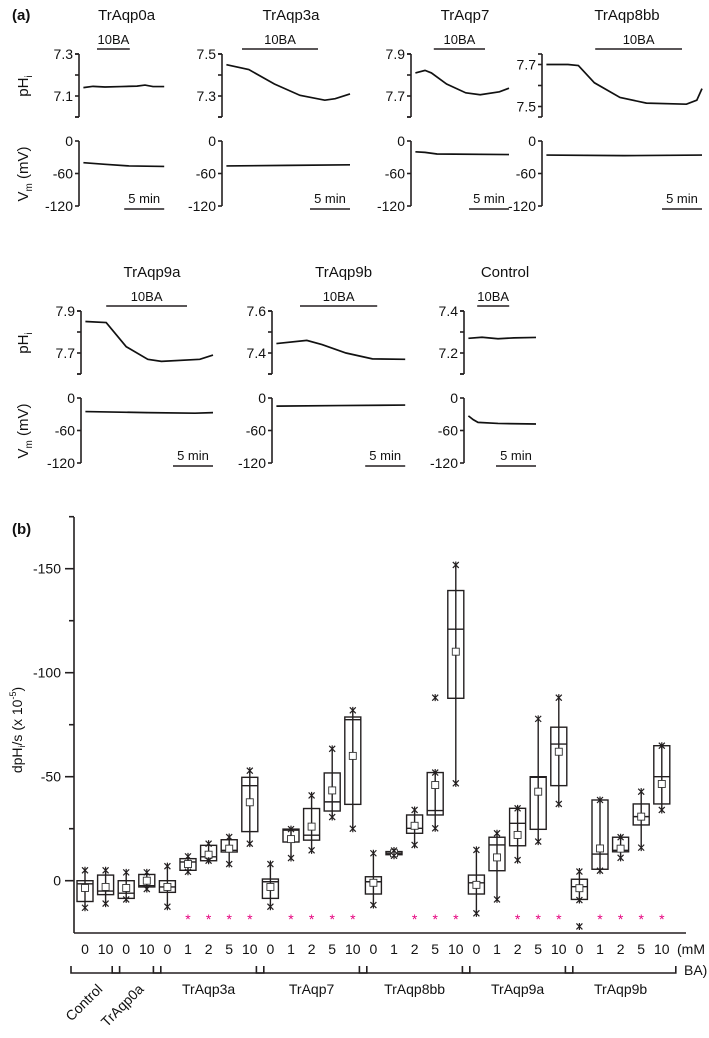 Image resolution: width=709 pixels, height=1038 pixels. Describe the element at coordinates (208, 989) in the screenshot. I see `group-label: TrAqp3a` at that location.